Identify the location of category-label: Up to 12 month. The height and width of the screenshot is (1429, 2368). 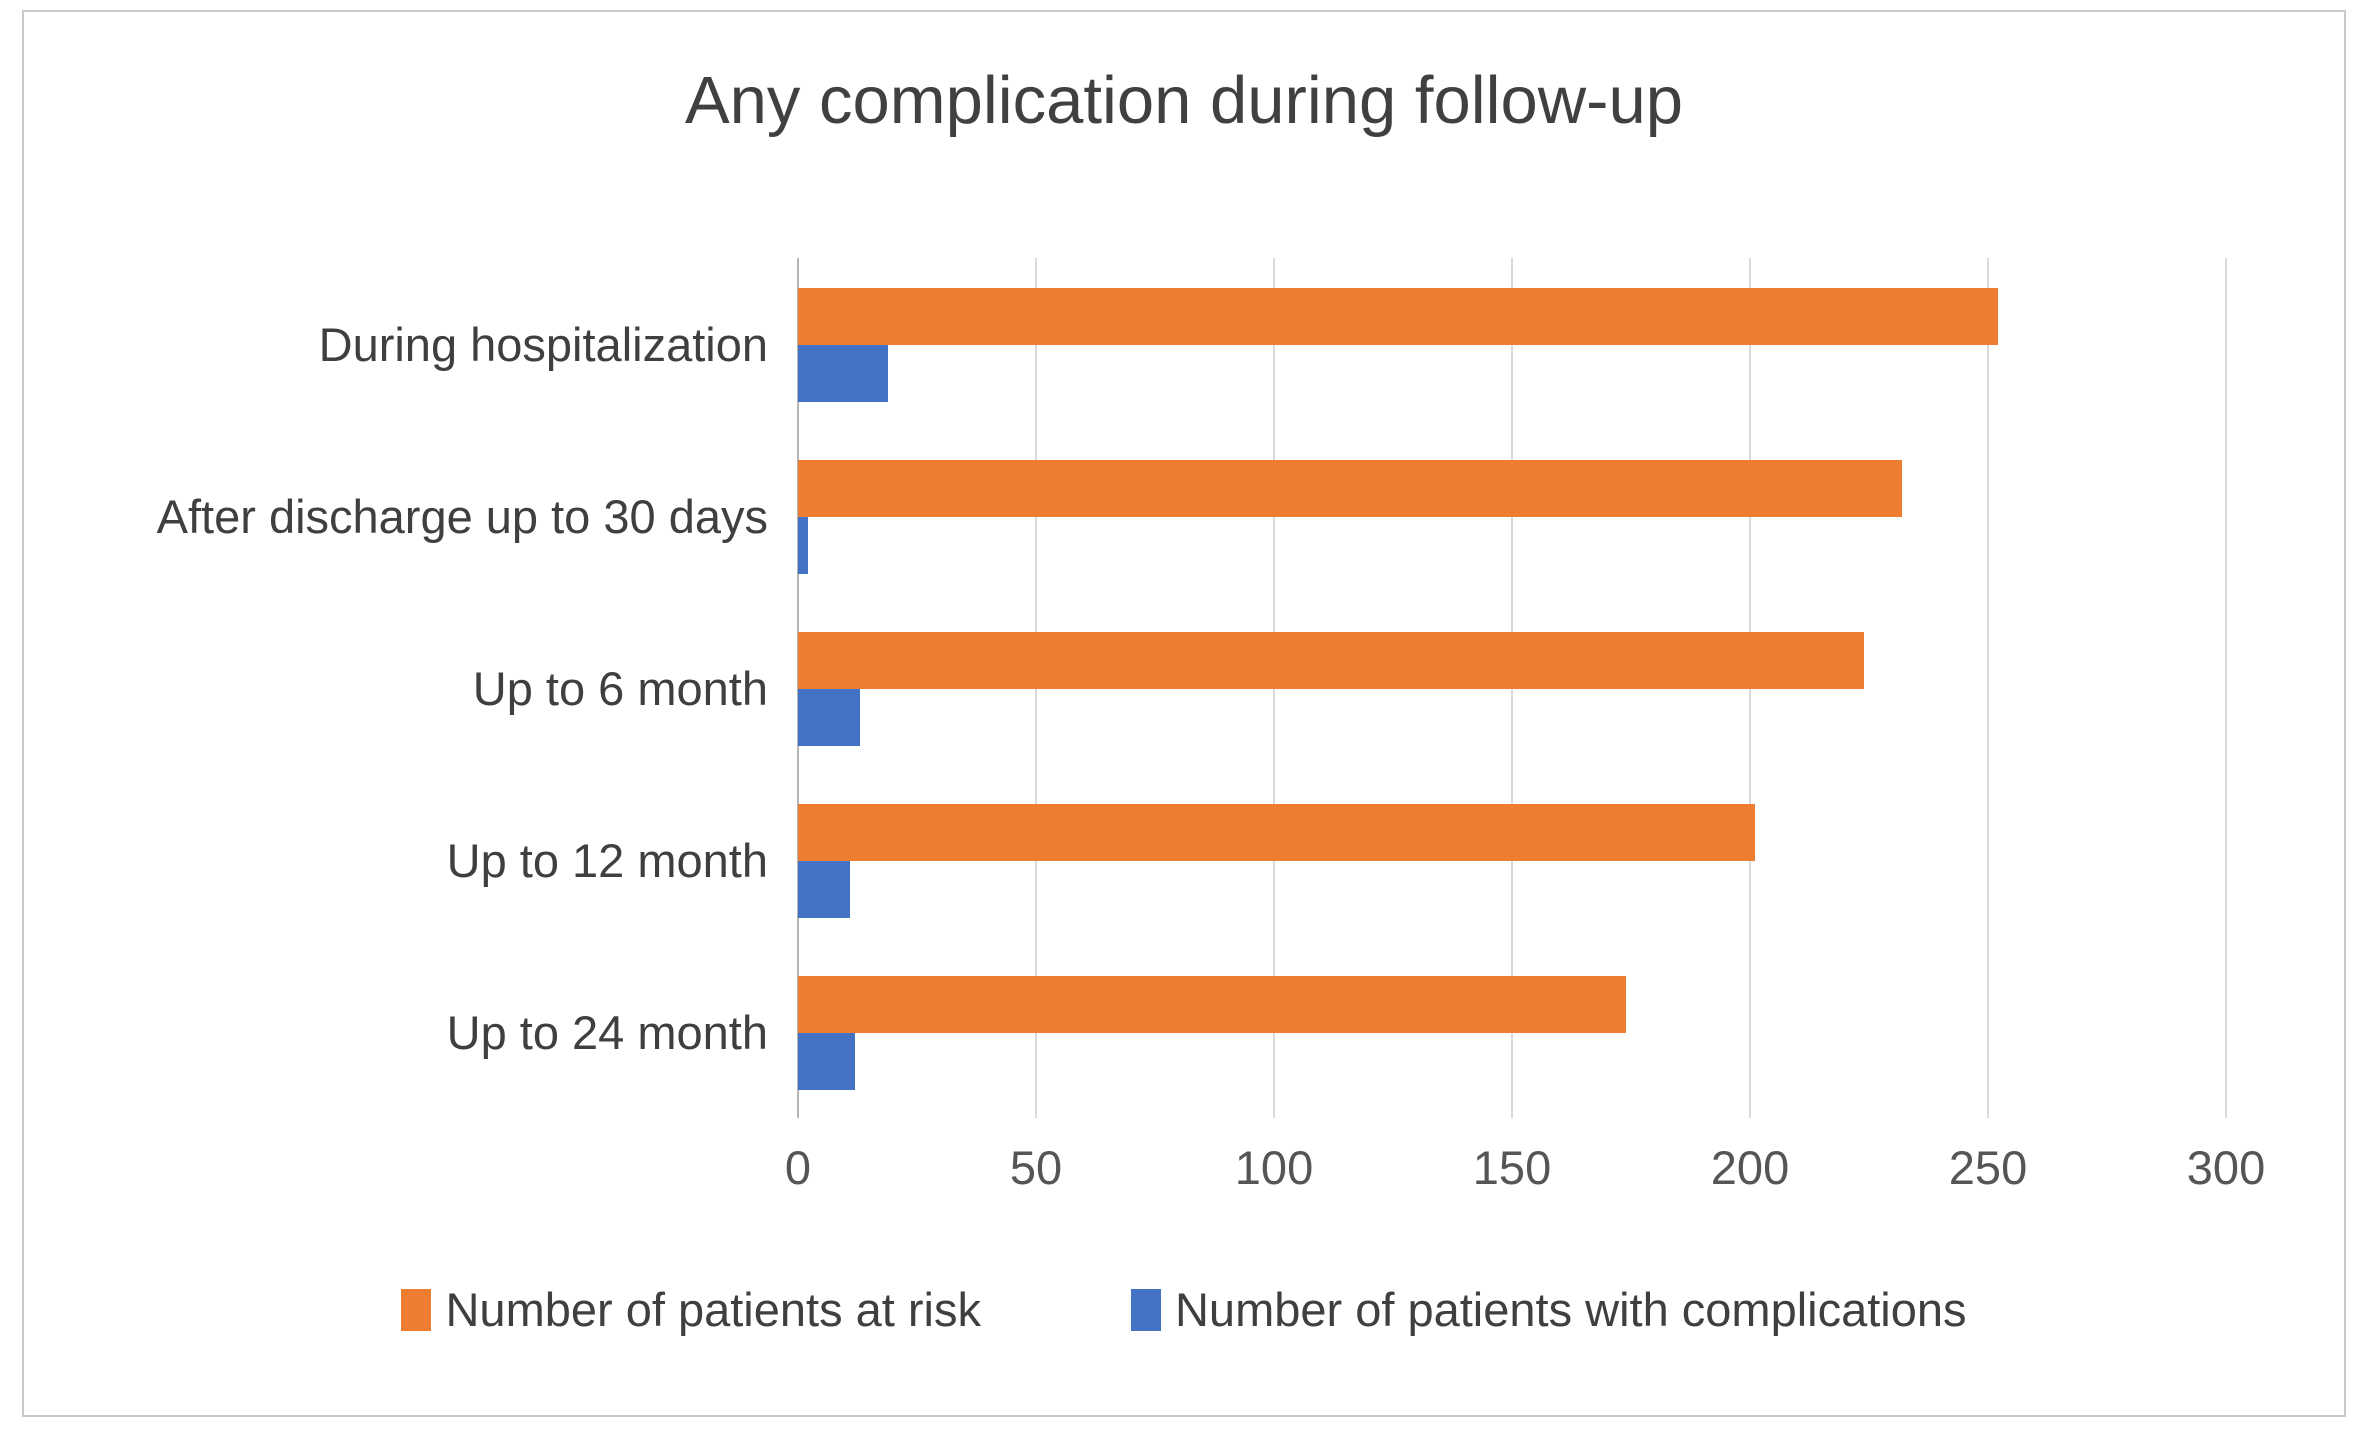
(607, 860).